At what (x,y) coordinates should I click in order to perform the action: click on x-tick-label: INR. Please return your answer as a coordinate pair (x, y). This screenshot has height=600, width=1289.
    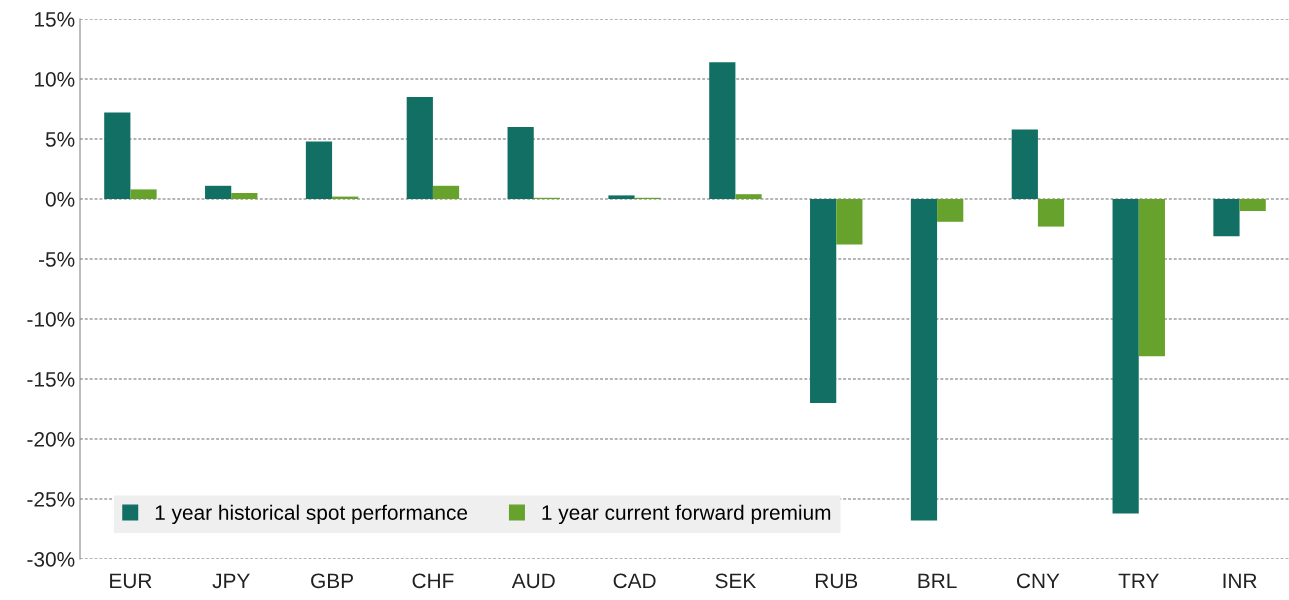
    Looking at the image, I should click on (1240, 580).